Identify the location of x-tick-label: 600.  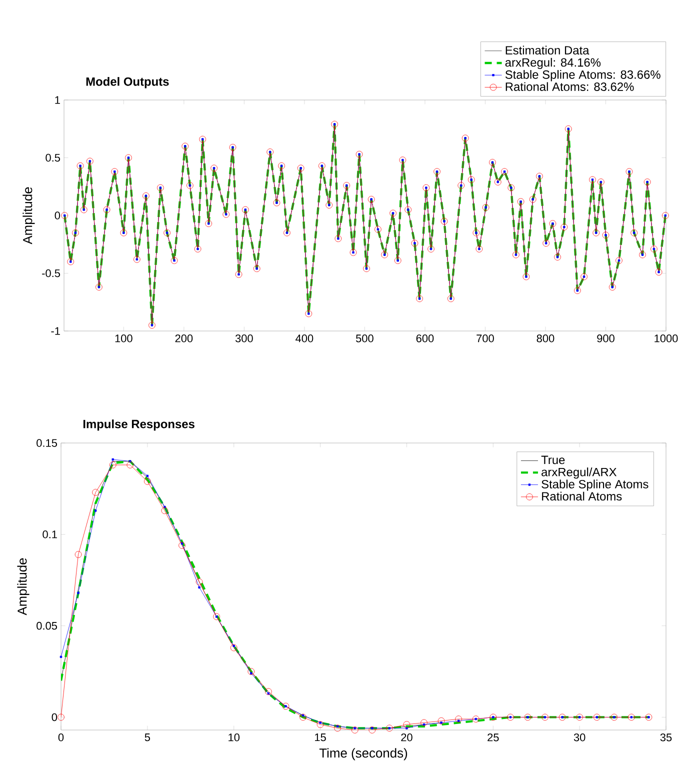
(425, 338).